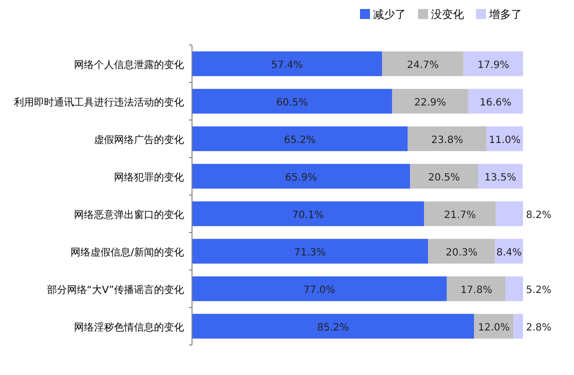 This screenshot has height=375, width=574. What do you see at coordinates (139, 140) in the screenshot?
I see `y-tick-label: 虚假网络广告的变化` at bounding box center [139, 140].